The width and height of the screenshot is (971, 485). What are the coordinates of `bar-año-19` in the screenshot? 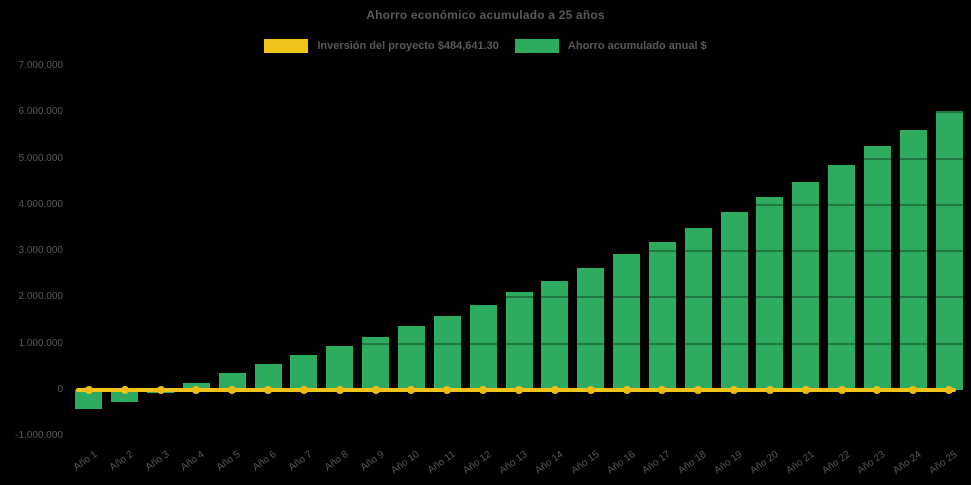 It's located at (734, 300).